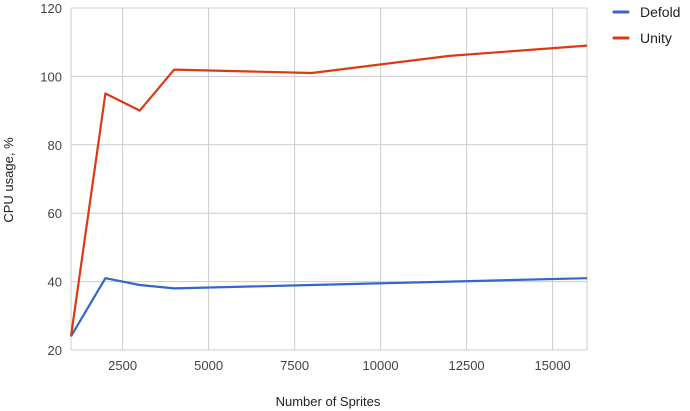  What do you see at coordinates (656, 38) in the screenshot?
I see `legend-label-unity: Unity` at bounding box center [656, 38].